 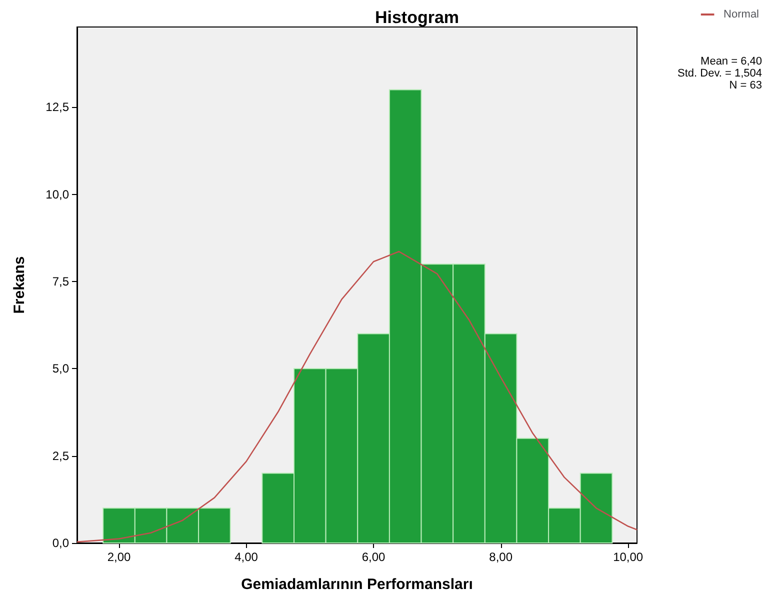 What do you see at coordinates (19, 285) in the screenshot?
I see `y-axis-title: Frekans` at bounding box center [19, 285].